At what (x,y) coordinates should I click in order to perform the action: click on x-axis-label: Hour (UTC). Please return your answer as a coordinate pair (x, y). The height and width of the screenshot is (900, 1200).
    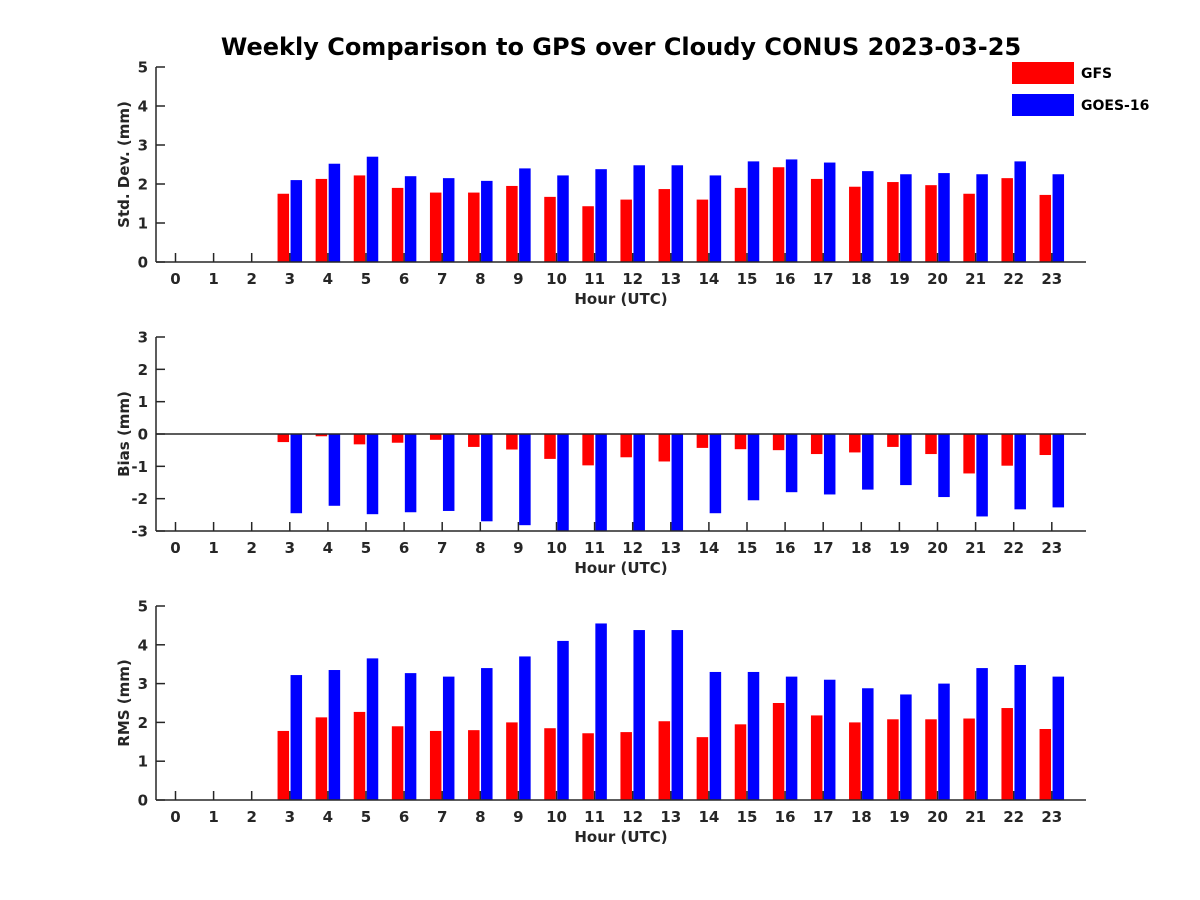
    Looking at the image, I should click on (620, 299).